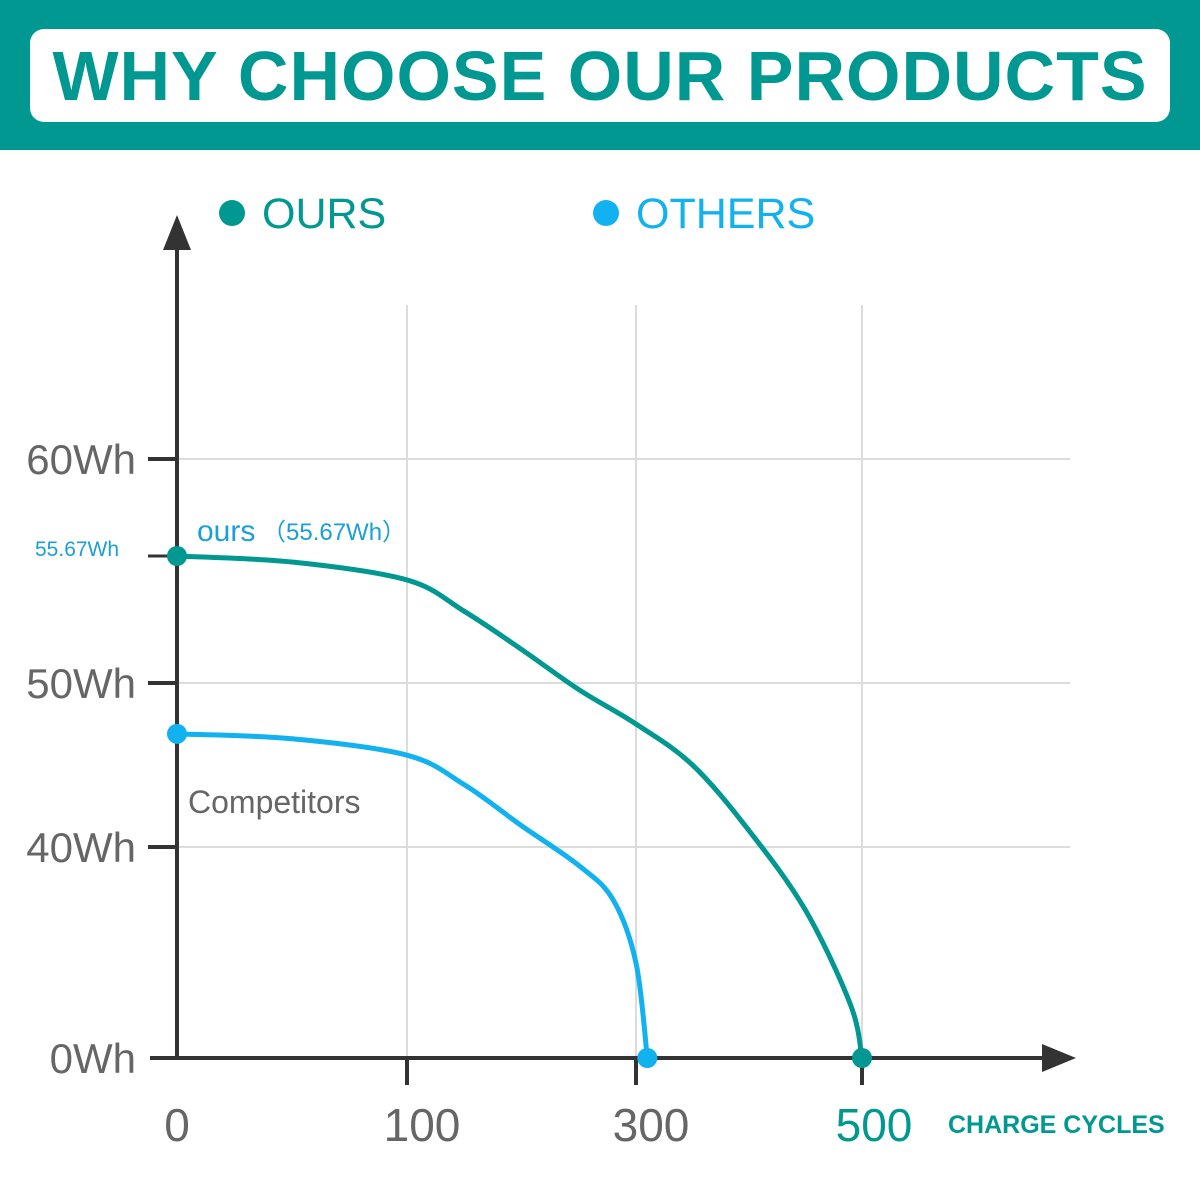 This screenshot has width=1200, height=1200. What do you see at coordinates (177, 232) in the screenshot?
I see `y-axis-arrow-icon` at bounding box center [177, 232].